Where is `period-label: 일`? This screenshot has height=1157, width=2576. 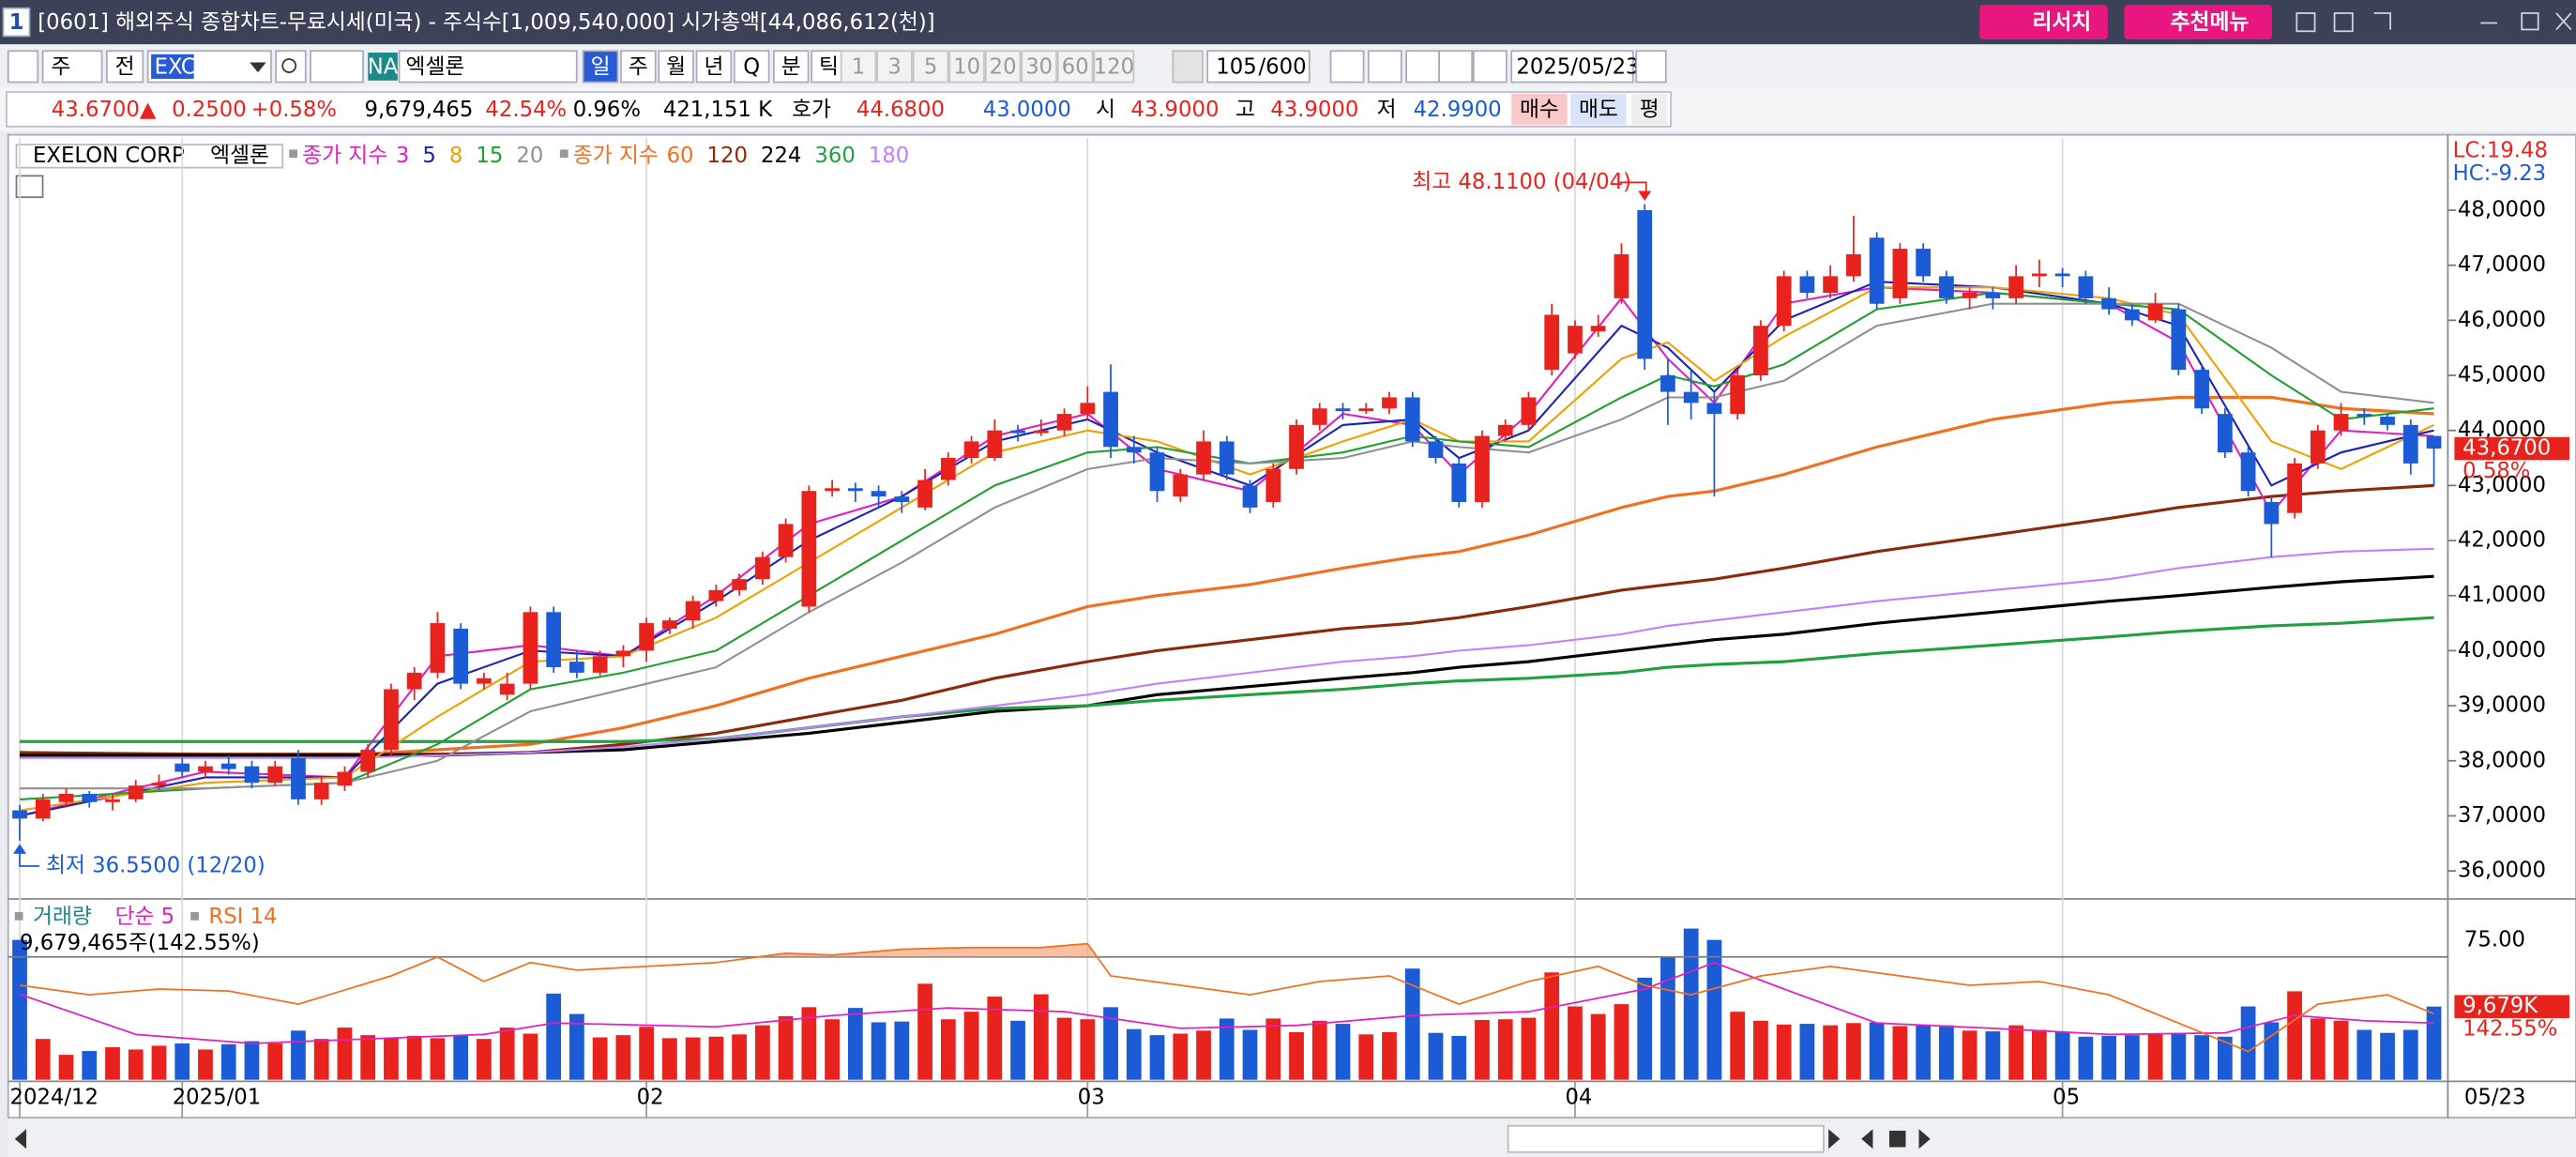
period-label: 일 is located at coordinates (601, 66).